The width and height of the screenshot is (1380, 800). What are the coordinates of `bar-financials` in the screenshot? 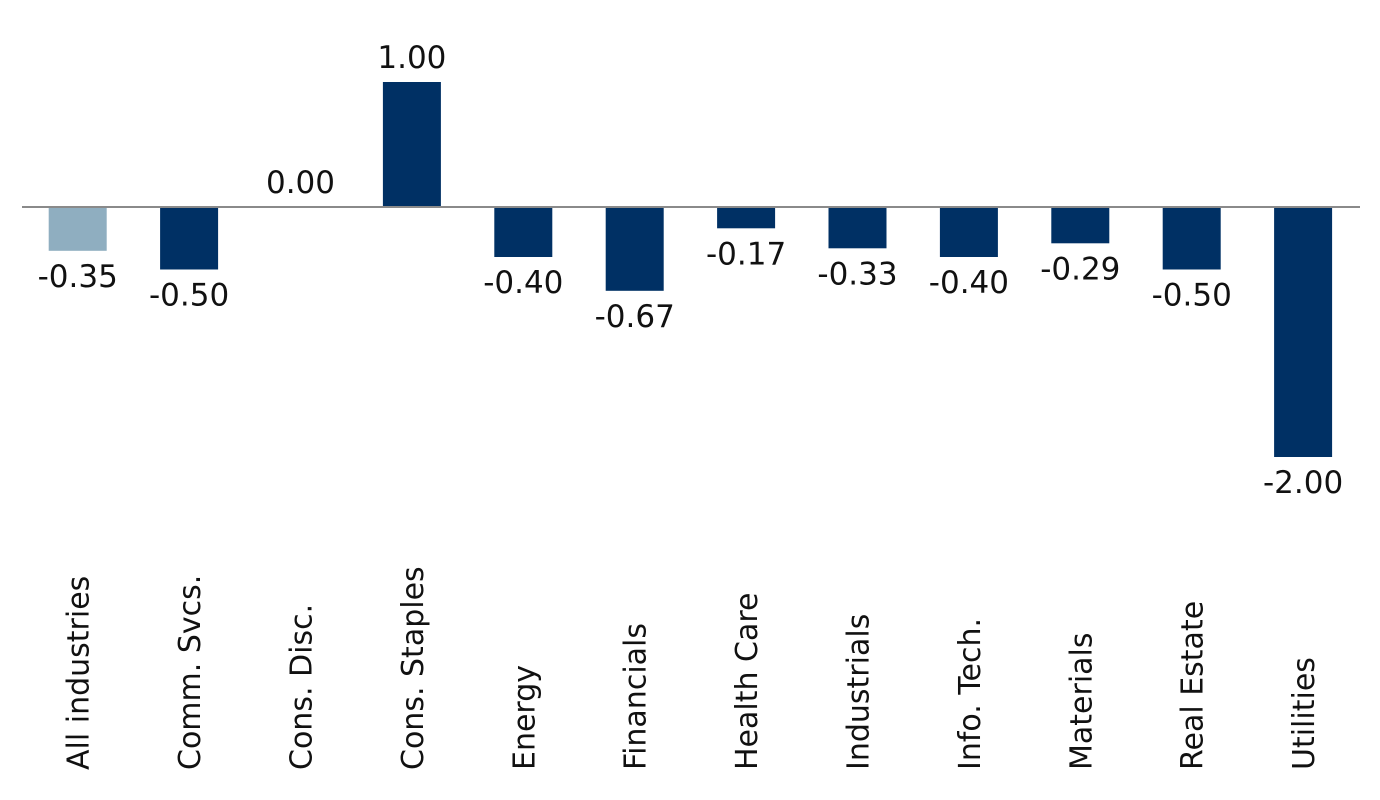 It's located at (634, 249).